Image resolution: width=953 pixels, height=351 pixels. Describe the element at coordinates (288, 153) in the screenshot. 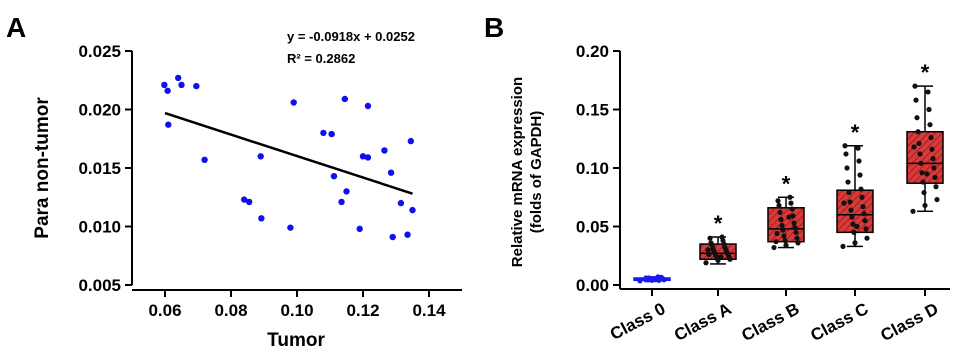

I see `trend-line` at that location.